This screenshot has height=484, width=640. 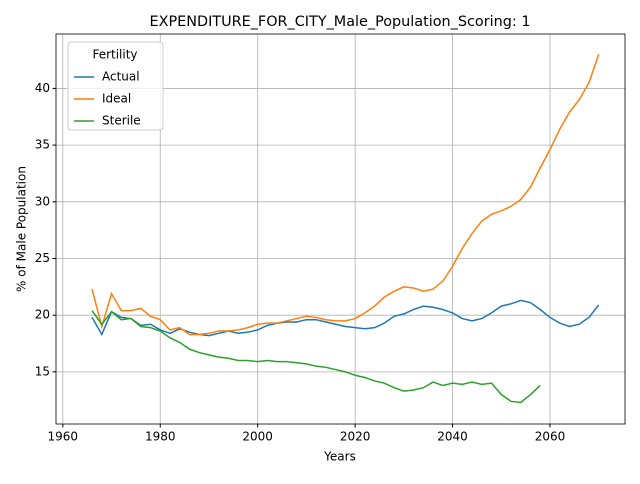 What do you see at coordinates (42, 371) in the screenshot?
I see `y-tick-label: 15` at bounding box center [42, 371].